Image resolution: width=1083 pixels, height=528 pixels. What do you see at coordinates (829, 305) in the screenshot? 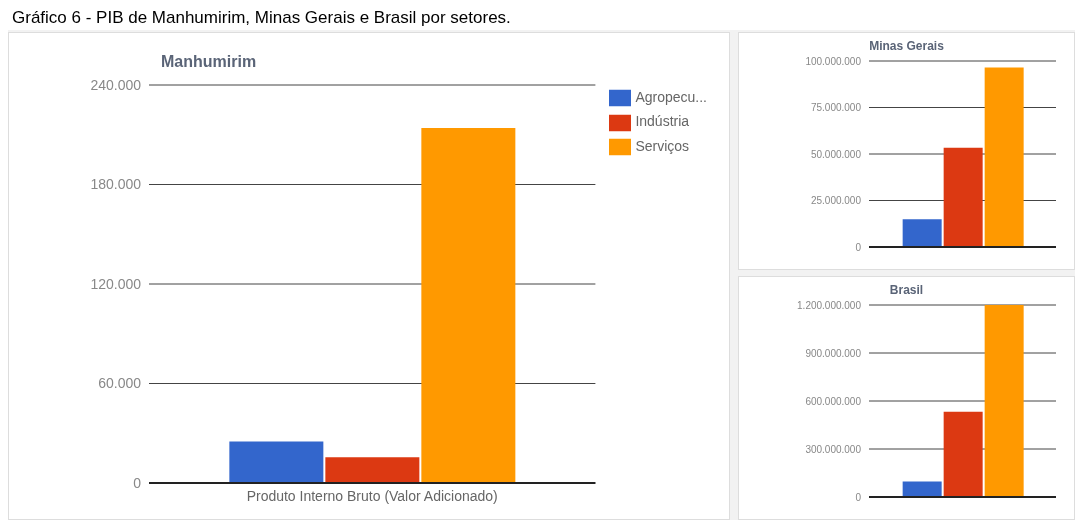
I see `y-tick-label: 1.200.000.000` at bounding box center [829, 305].